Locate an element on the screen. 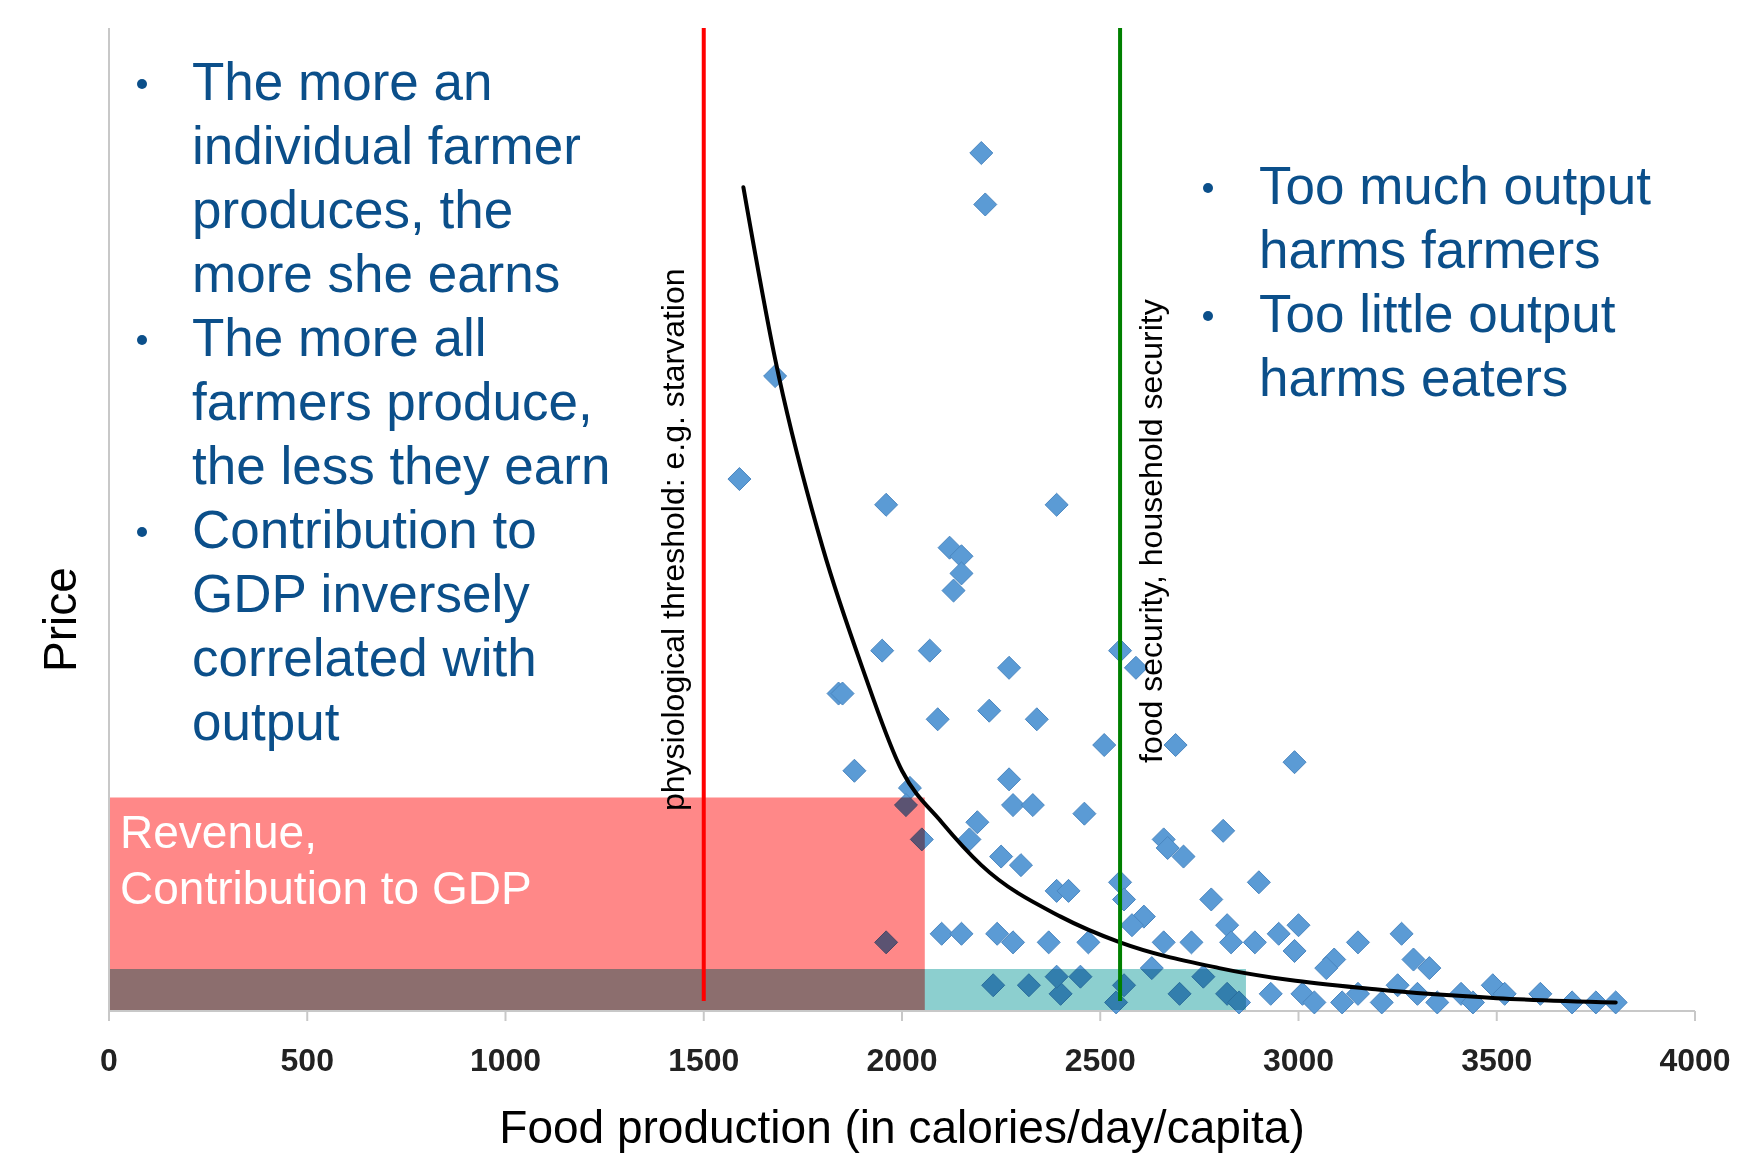 The image size is (1752, 1161). x-tick-label: 4000 is located at coordinates (1695, 1060).